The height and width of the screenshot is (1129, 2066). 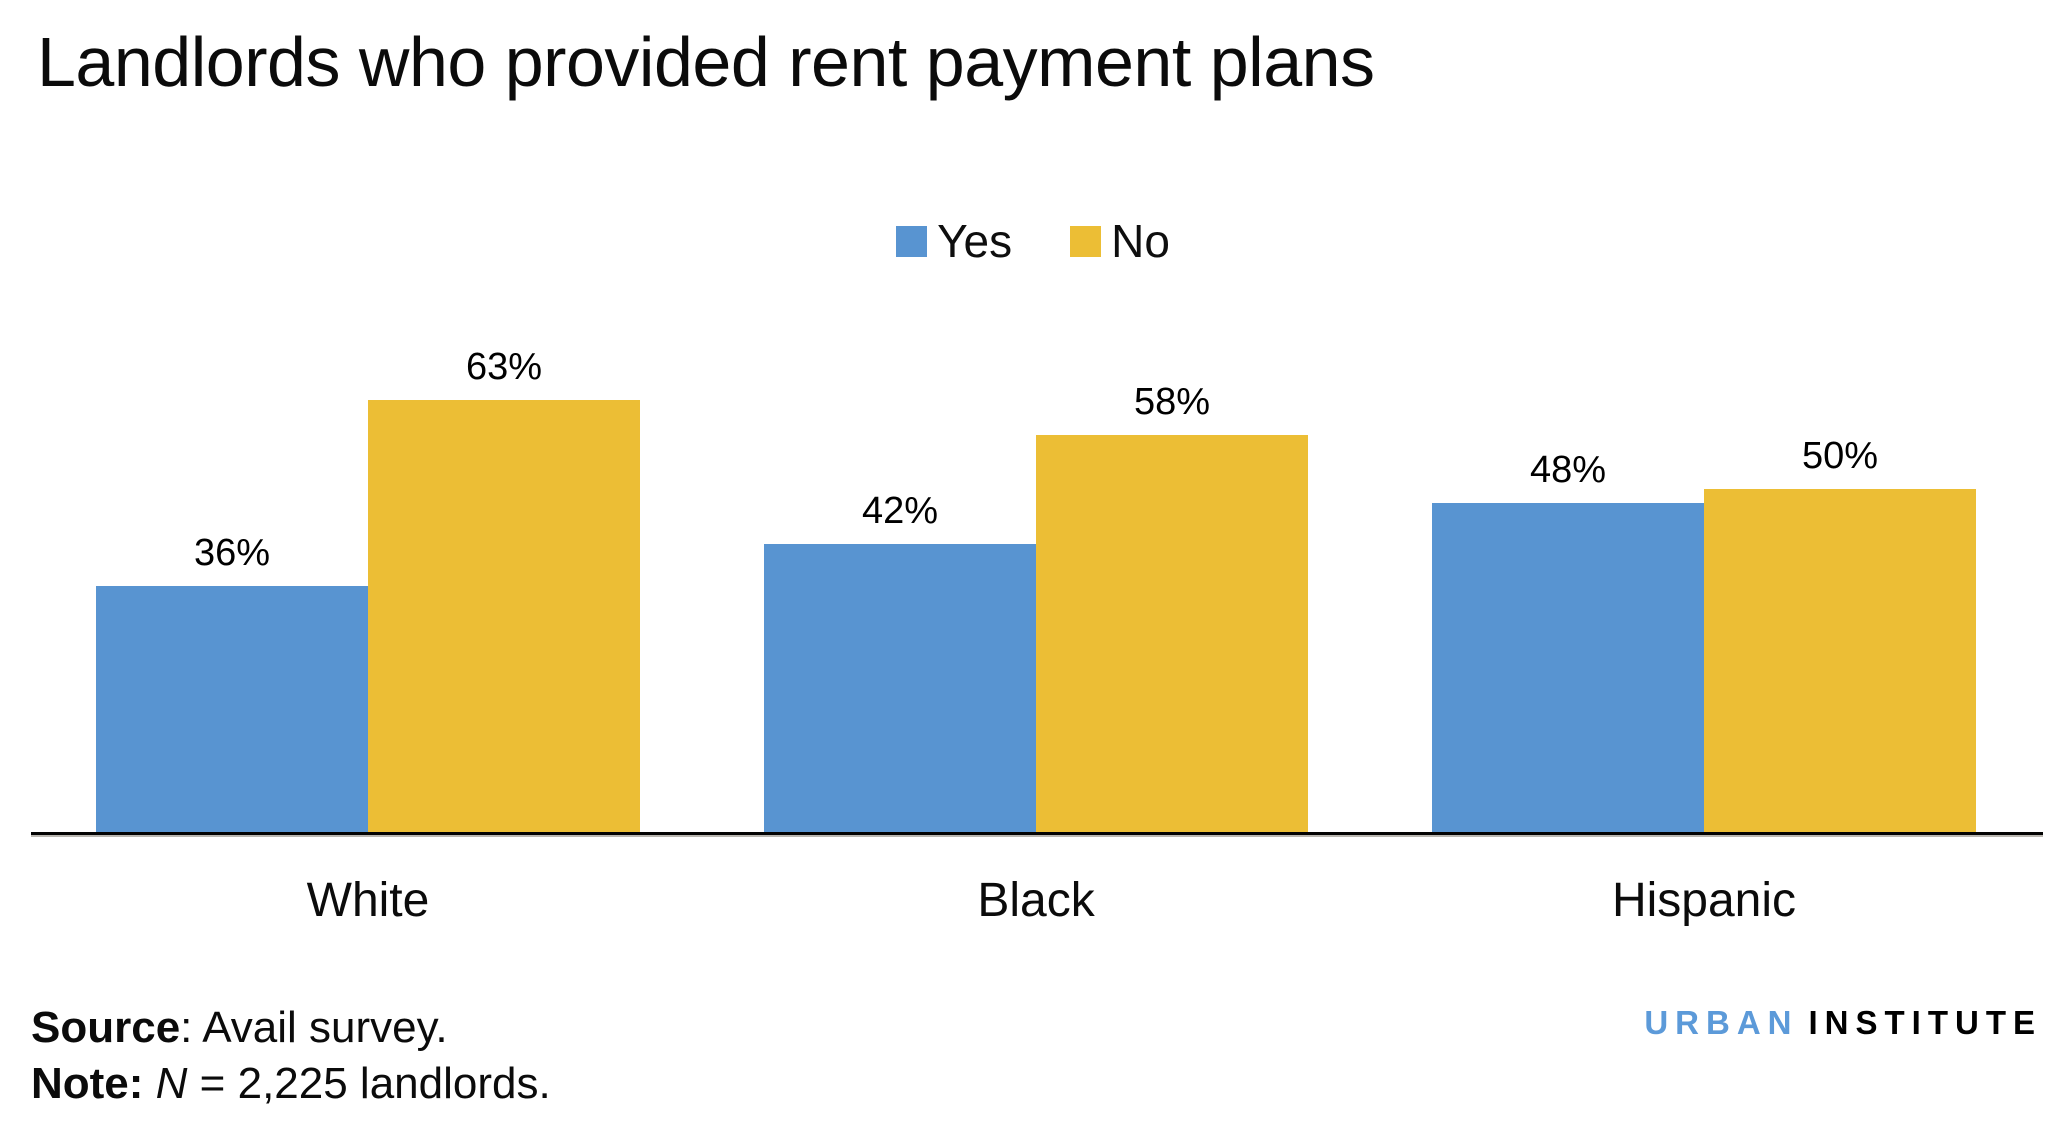 What do you see at coordinates (1721, 1022) in the screenshot?
I see `logo-urban-text: URBAN` at bounding box center [1721, 1022].